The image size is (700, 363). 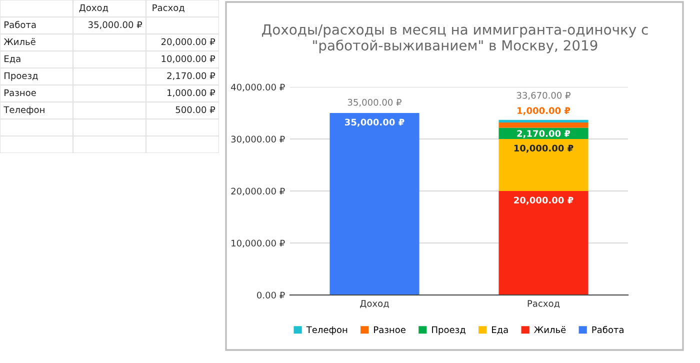 What do you see at coordinates (93, 8) in the screenshot?
I see `category-label: Доход` at bounding box center [93, 8].